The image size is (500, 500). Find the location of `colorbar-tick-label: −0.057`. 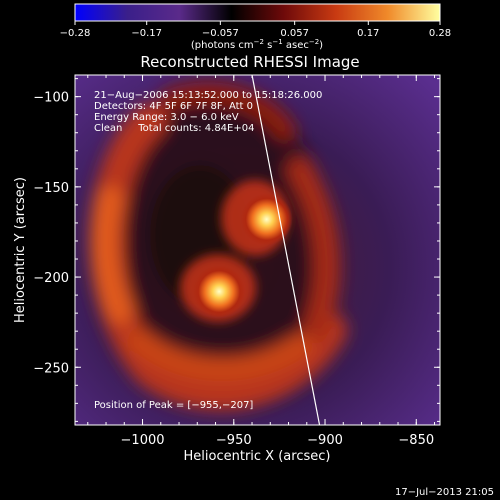

colorbar-tick-label: −0.057 is located at coordinates (220, 33).